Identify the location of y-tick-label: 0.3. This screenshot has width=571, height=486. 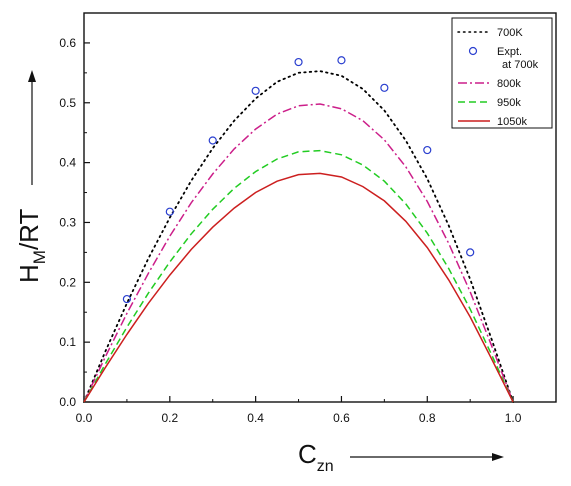
(67, 222).